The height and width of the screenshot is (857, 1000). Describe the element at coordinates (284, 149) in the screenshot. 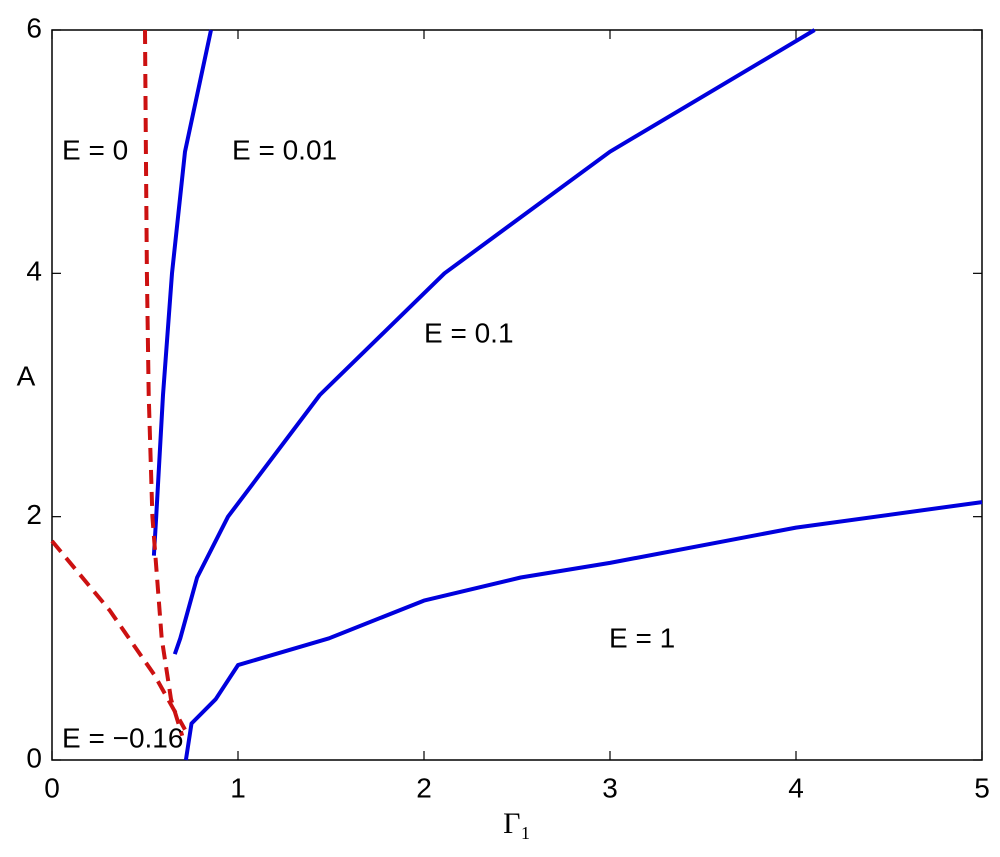

I see `region-label: E = 0.01` at that location.